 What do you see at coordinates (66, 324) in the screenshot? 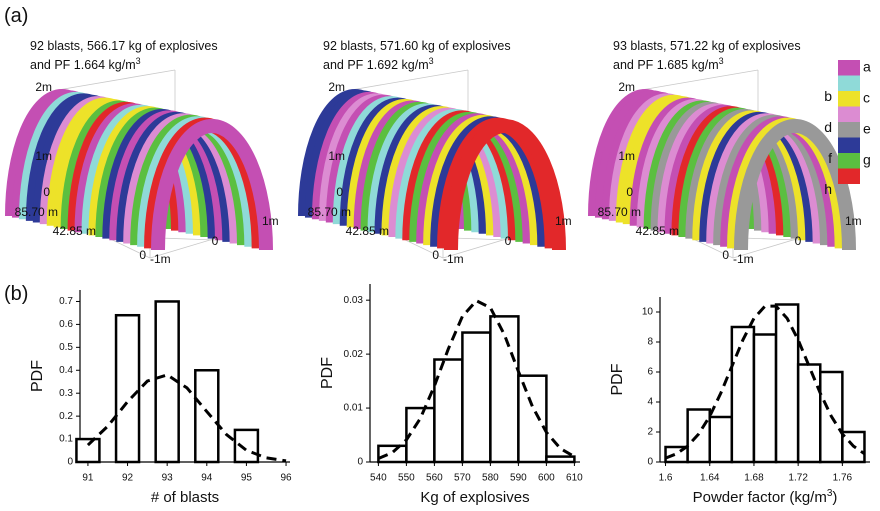
I see `y-tick-label: 0.6` at bounding box center [66, 324].